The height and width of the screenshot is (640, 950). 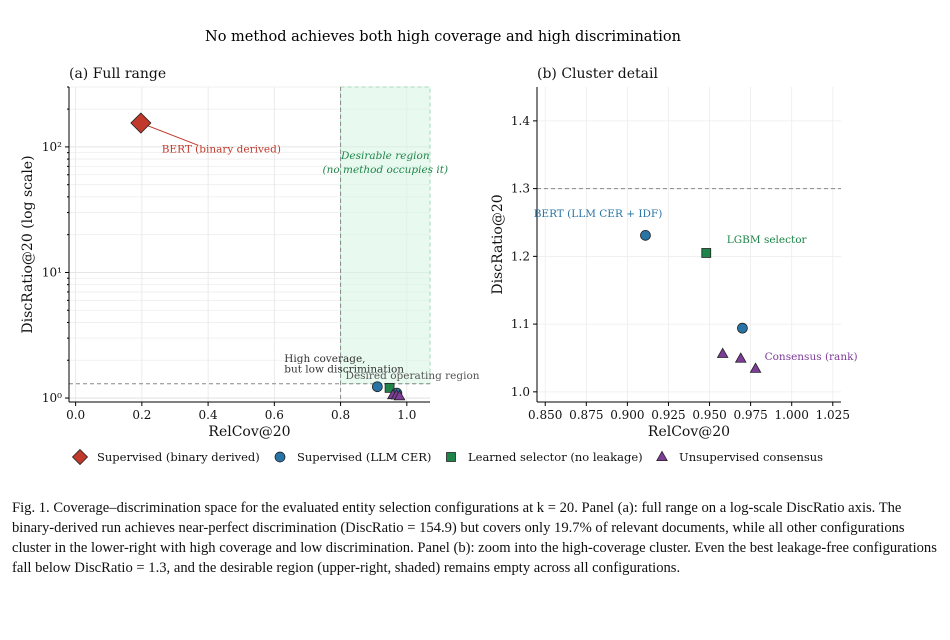 What do you see at coordinates (385, 156) in the screenshot?
I see `desirable-region-label: Desirable region` at bounding box center [385, 156].